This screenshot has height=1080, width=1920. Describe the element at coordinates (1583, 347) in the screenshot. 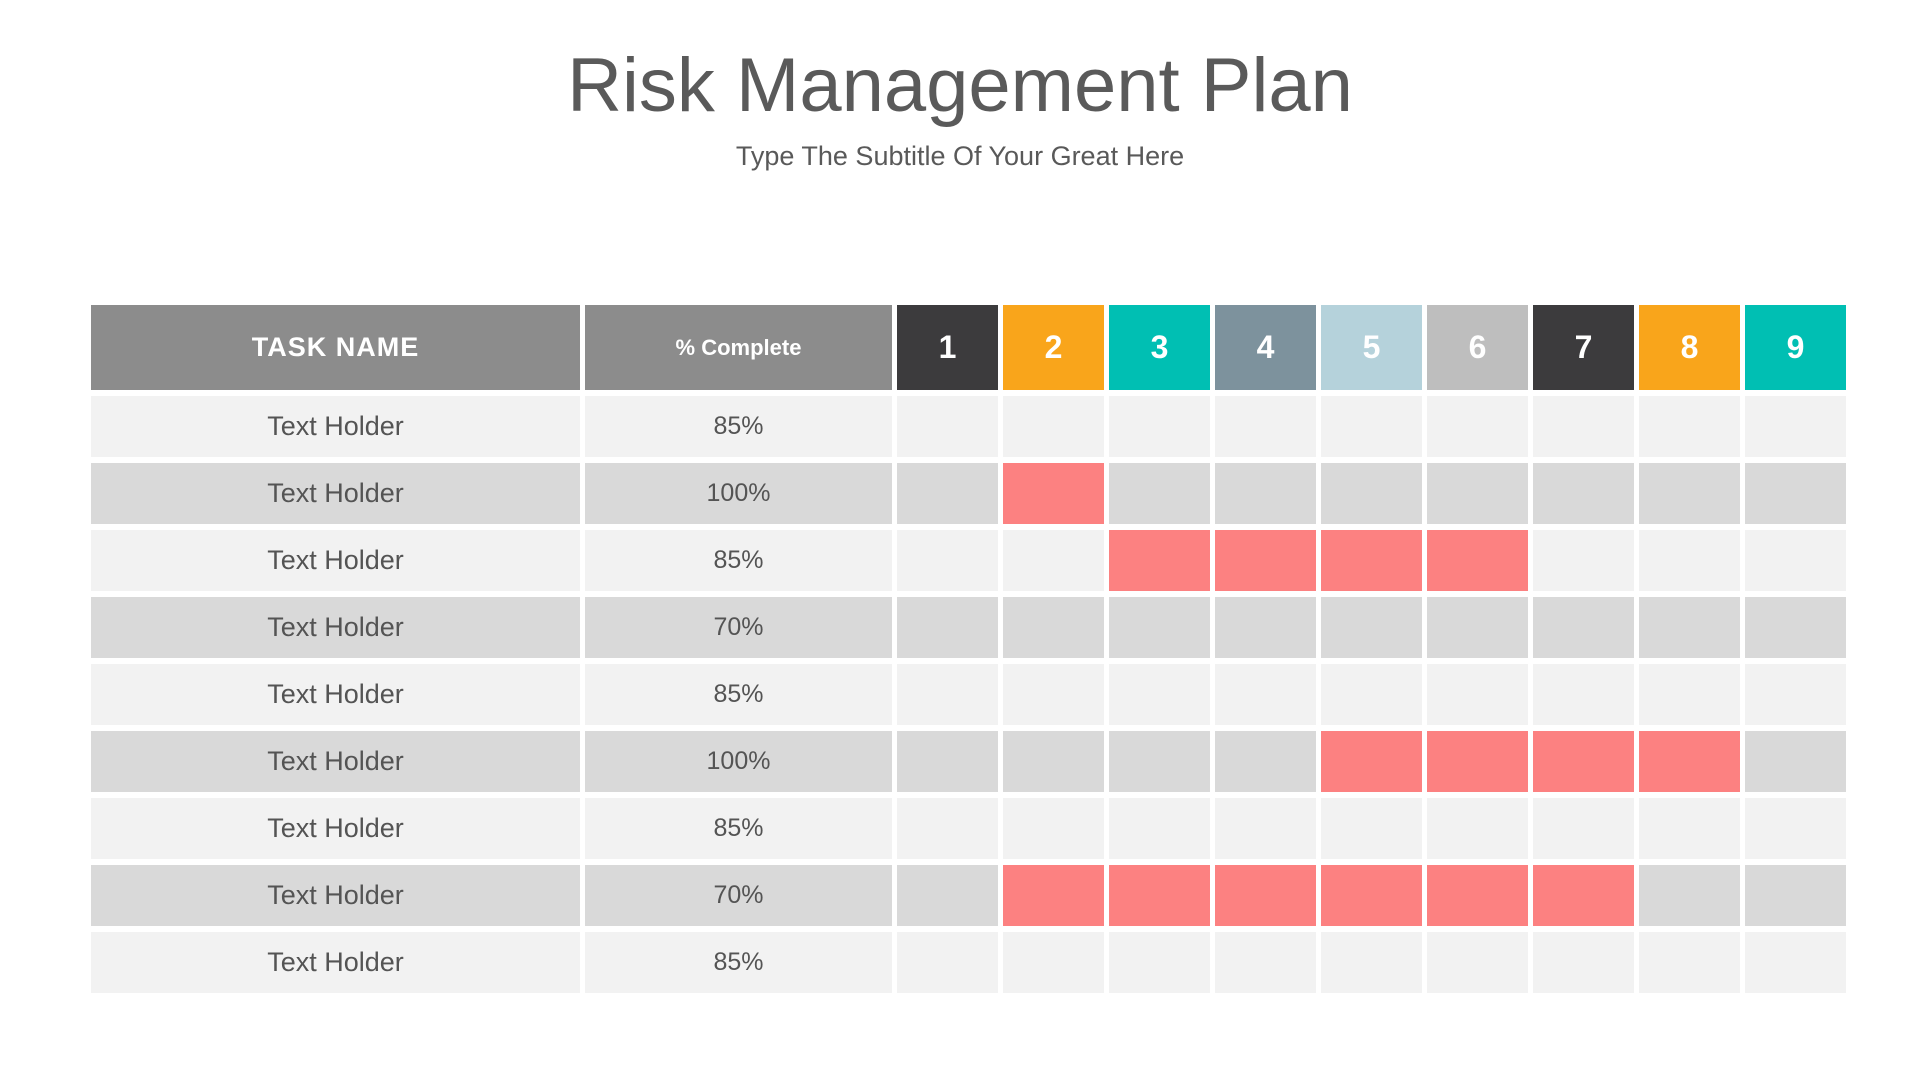

I see `header-period-7: 7` at that location.